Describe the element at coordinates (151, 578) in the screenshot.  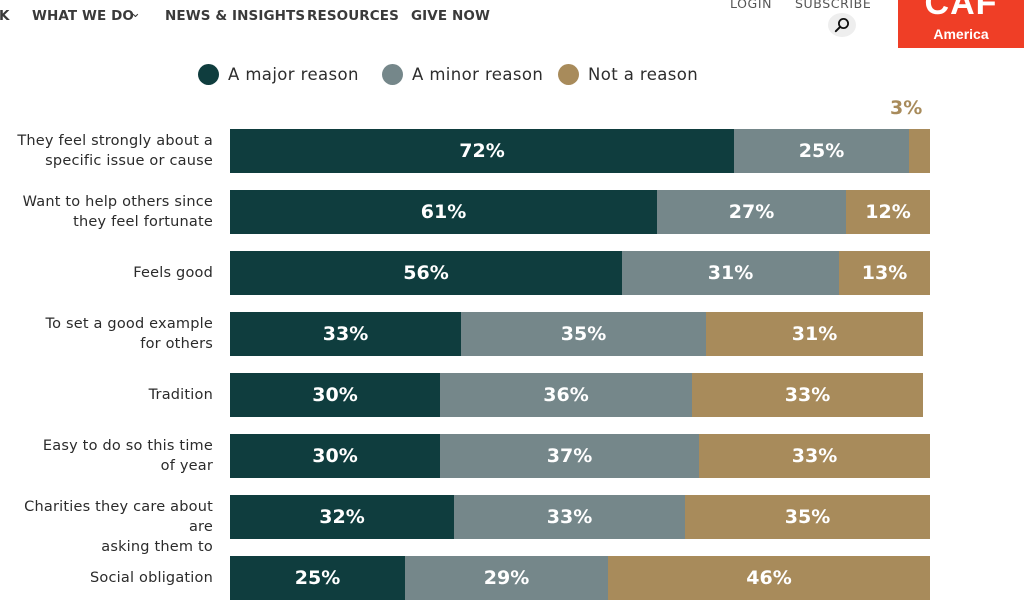
I see `row-label-line: Social obligation` at that location.